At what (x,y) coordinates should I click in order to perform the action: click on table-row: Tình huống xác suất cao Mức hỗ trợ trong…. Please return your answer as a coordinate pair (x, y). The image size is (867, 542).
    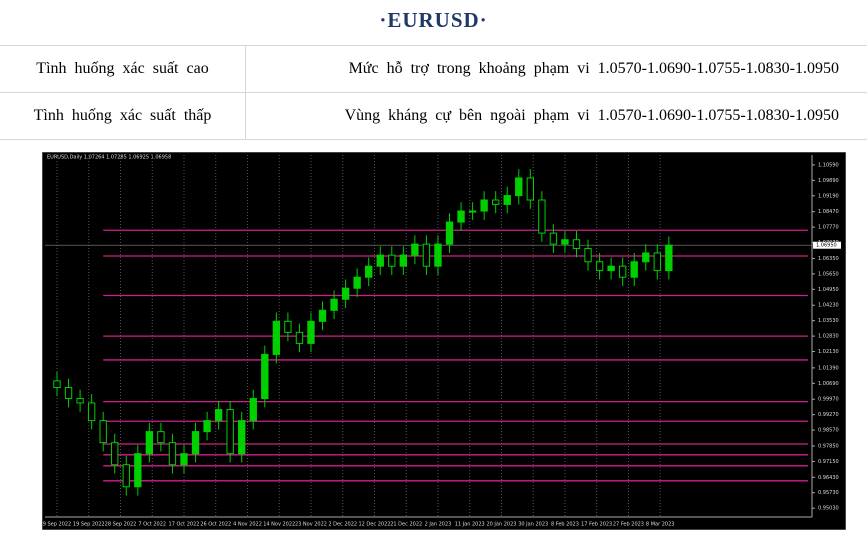
    Looking at the image, I should click on (433, 69).